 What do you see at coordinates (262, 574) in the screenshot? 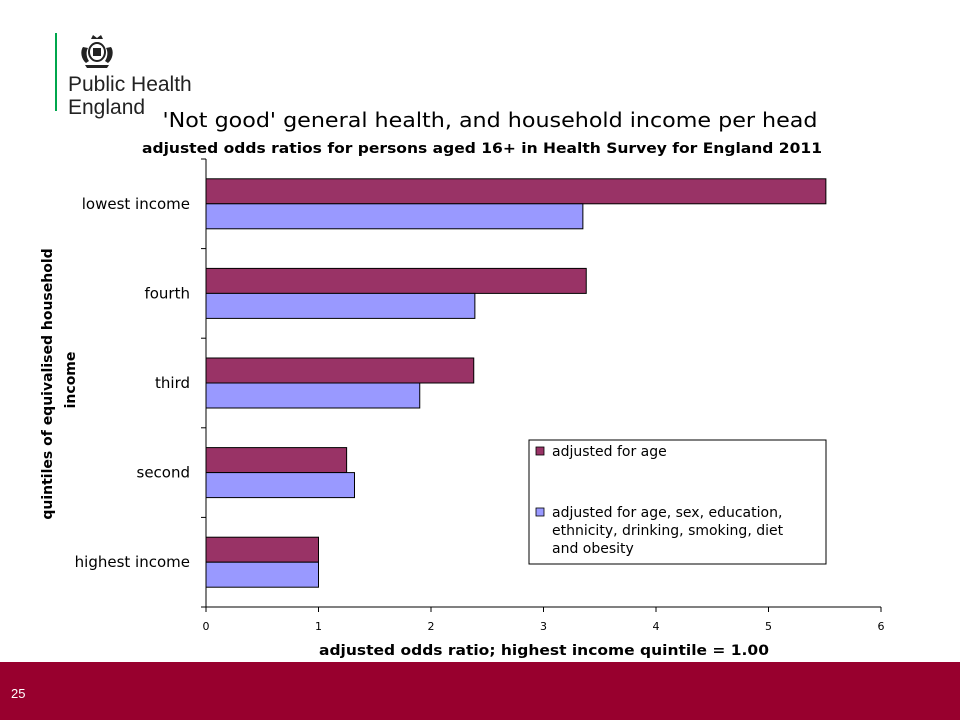
I see `bar-full-adjustment-highest-income` at bounding box center [262, 574].